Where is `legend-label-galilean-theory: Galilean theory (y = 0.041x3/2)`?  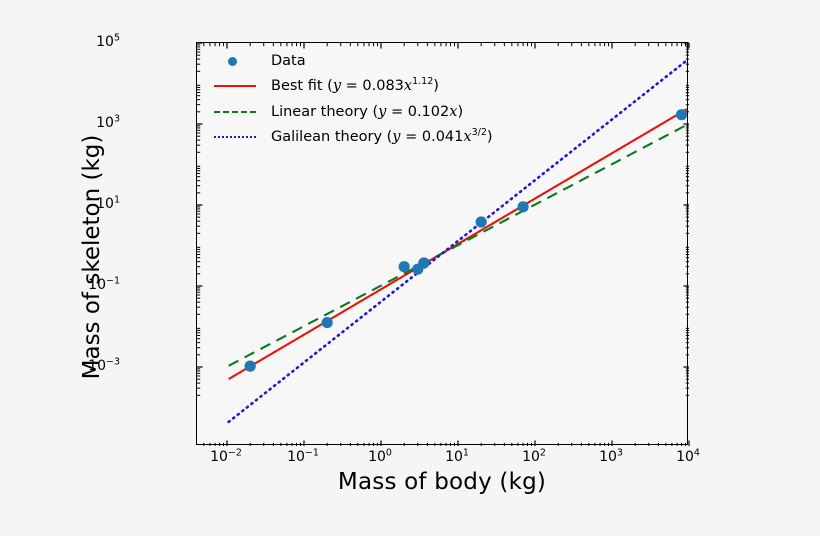
legend-label-galilean-theory: Galilean theory (y = 0.041x3/2) is located at coordinates (382, 136).